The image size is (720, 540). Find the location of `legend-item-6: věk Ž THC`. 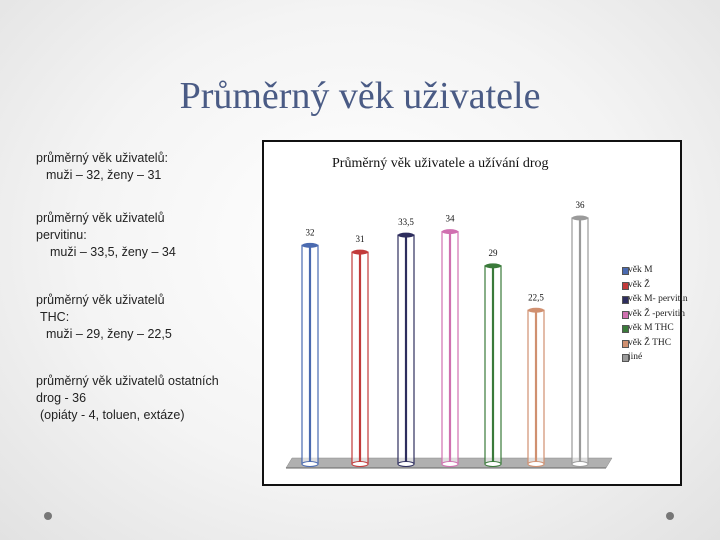

legend-item-6: věk Ž THC is located at coordinates (652, 343).